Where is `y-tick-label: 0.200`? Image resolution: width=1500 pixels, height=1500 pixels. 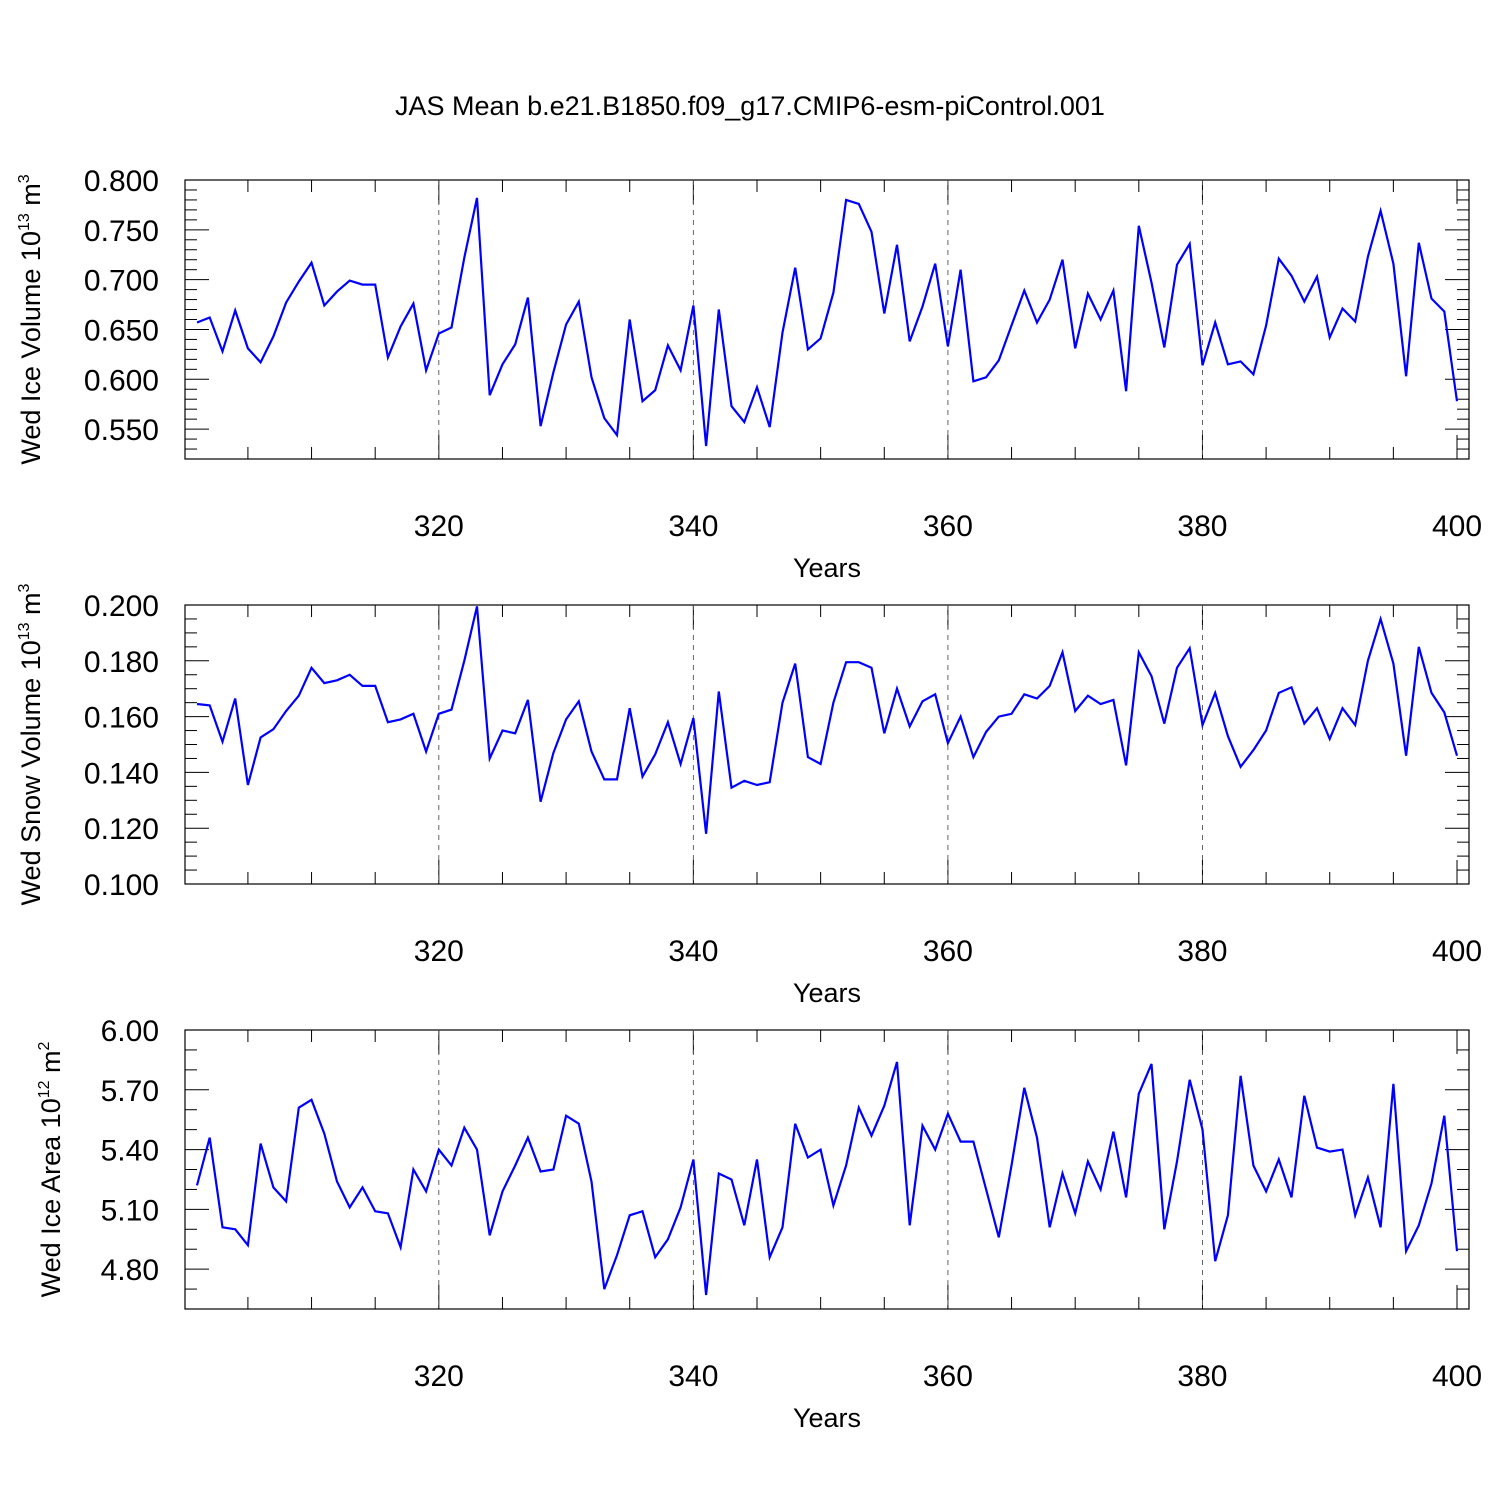
y-tick-label: 0.200 is located at coordinates (121, 606).